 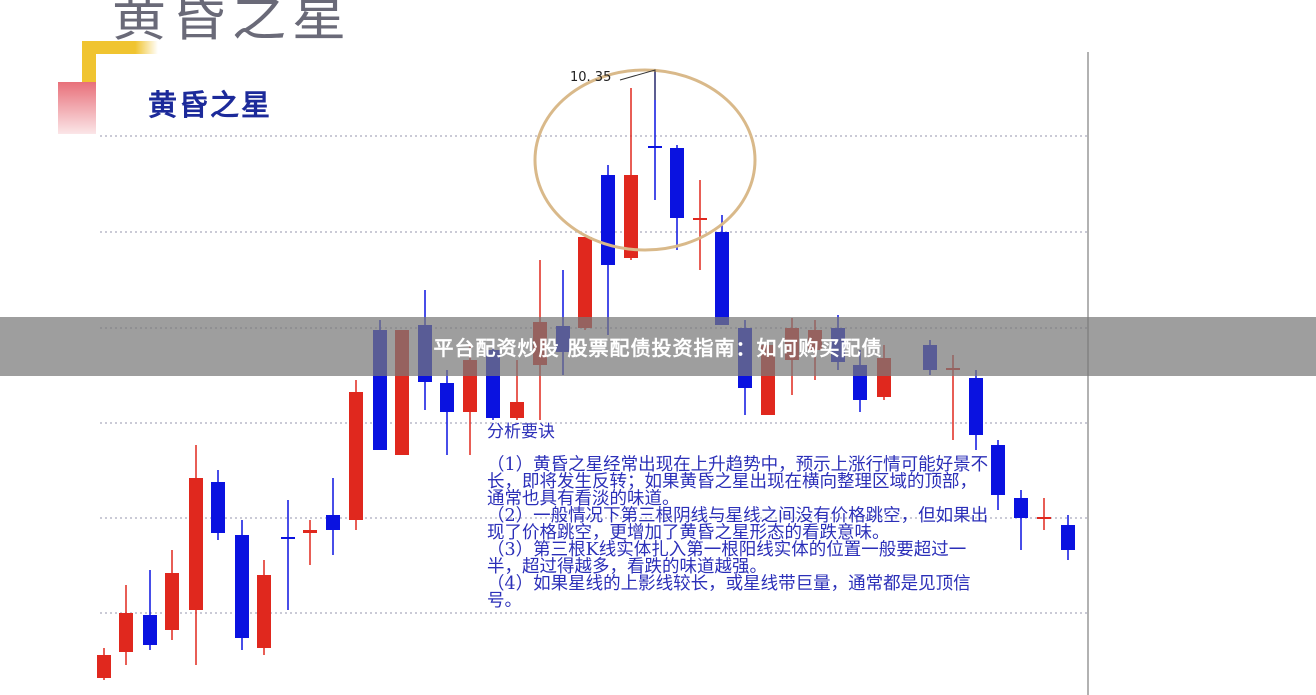 I want to click on decorative-bar-yellow, so click(x=120, y=47).